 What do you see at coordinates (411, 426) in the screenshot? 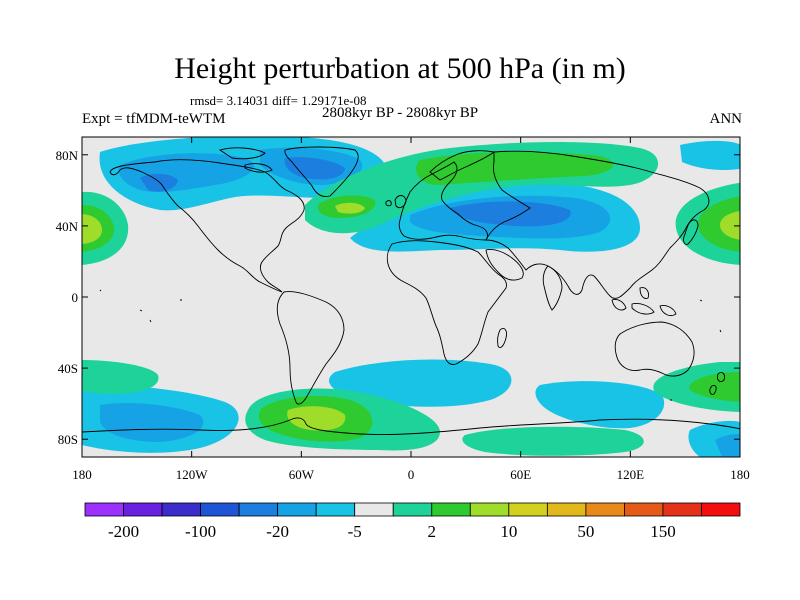
I see `coast-antarctica` at bounding box center [411, 426].